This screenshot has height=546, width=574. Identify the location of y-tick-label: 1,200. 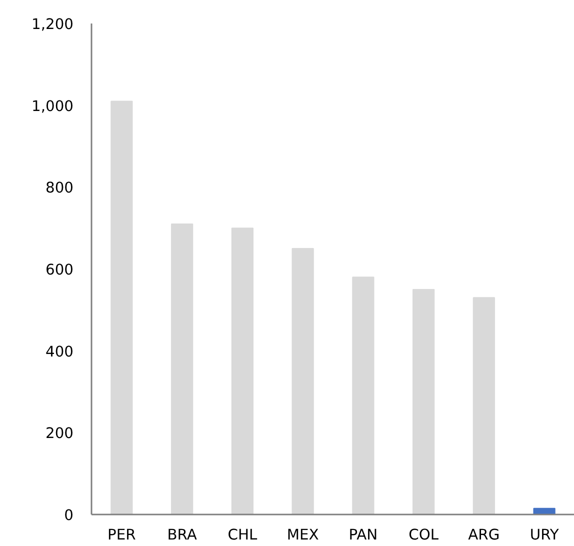
(53, 24).